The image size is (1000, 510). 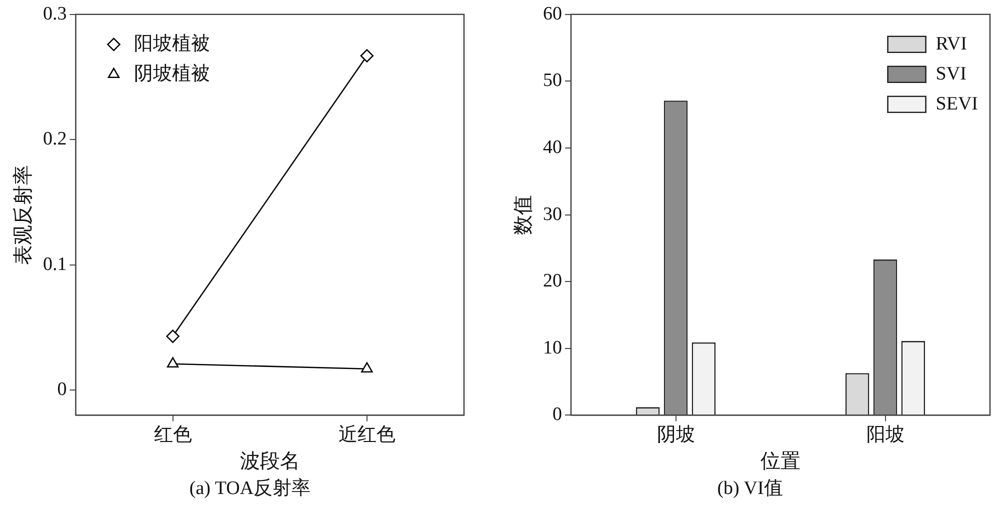 What do you see at coordinates (367, 435) in the screenshot?
I see `x-tick-label: 近红色` at bounding box center [367, 435].